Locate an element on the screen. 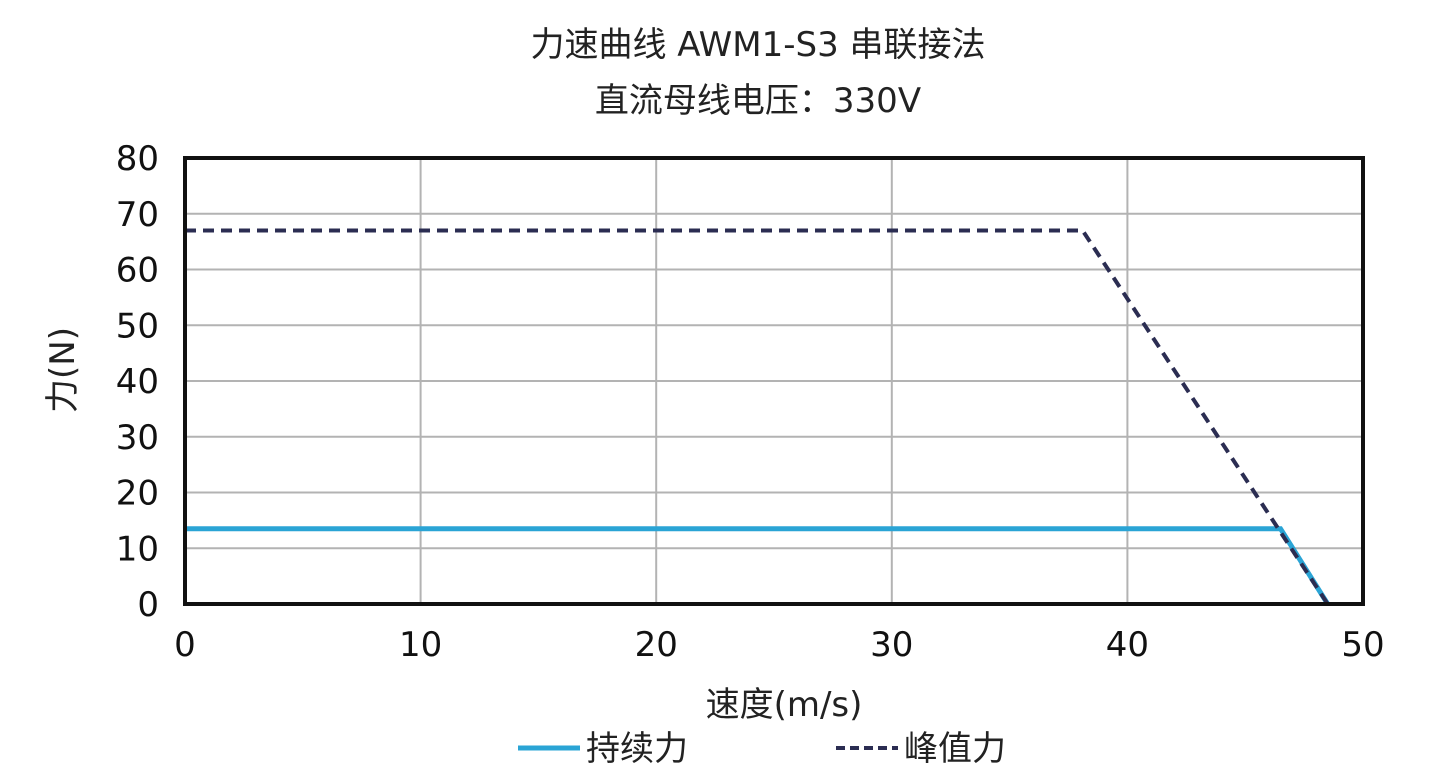 Image resolution: width=1432 pixels, height=784 pixels. y-axis-label: 力(N) is located at coordinates (63, 370).